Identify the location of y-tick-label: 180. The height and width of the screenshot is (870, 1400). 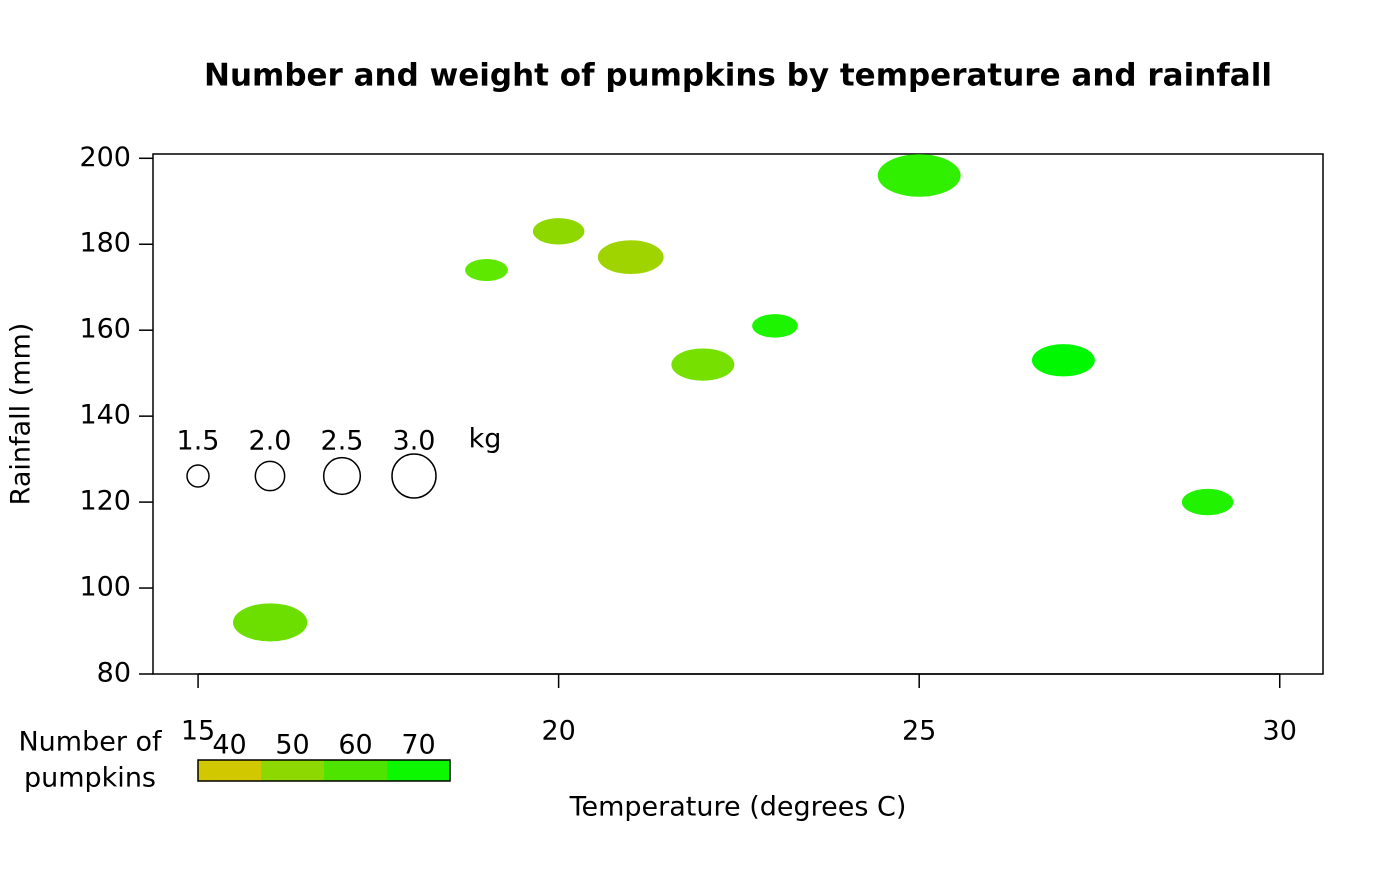
(105, 243).